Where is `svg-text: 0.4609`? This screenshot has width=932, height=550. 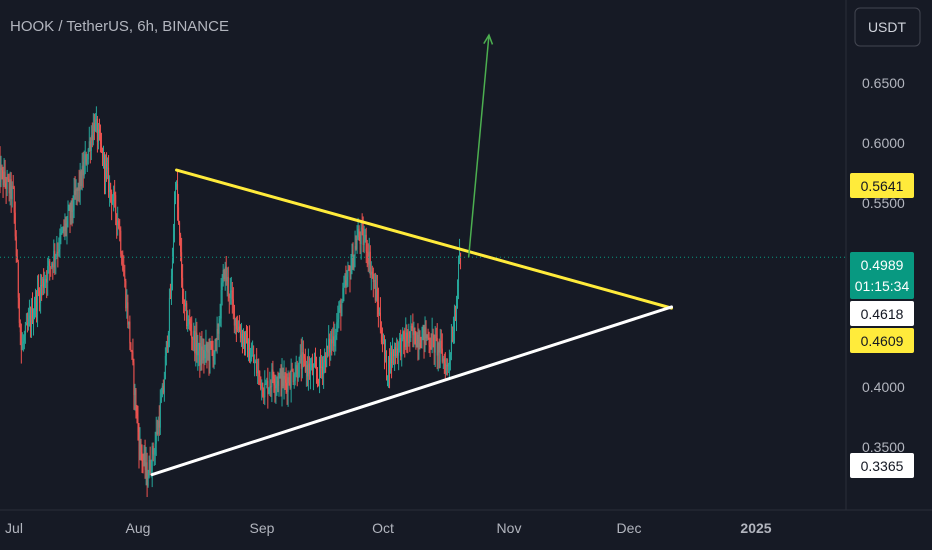
svg-text: 0.4609 is located at coordinates (882, 341).